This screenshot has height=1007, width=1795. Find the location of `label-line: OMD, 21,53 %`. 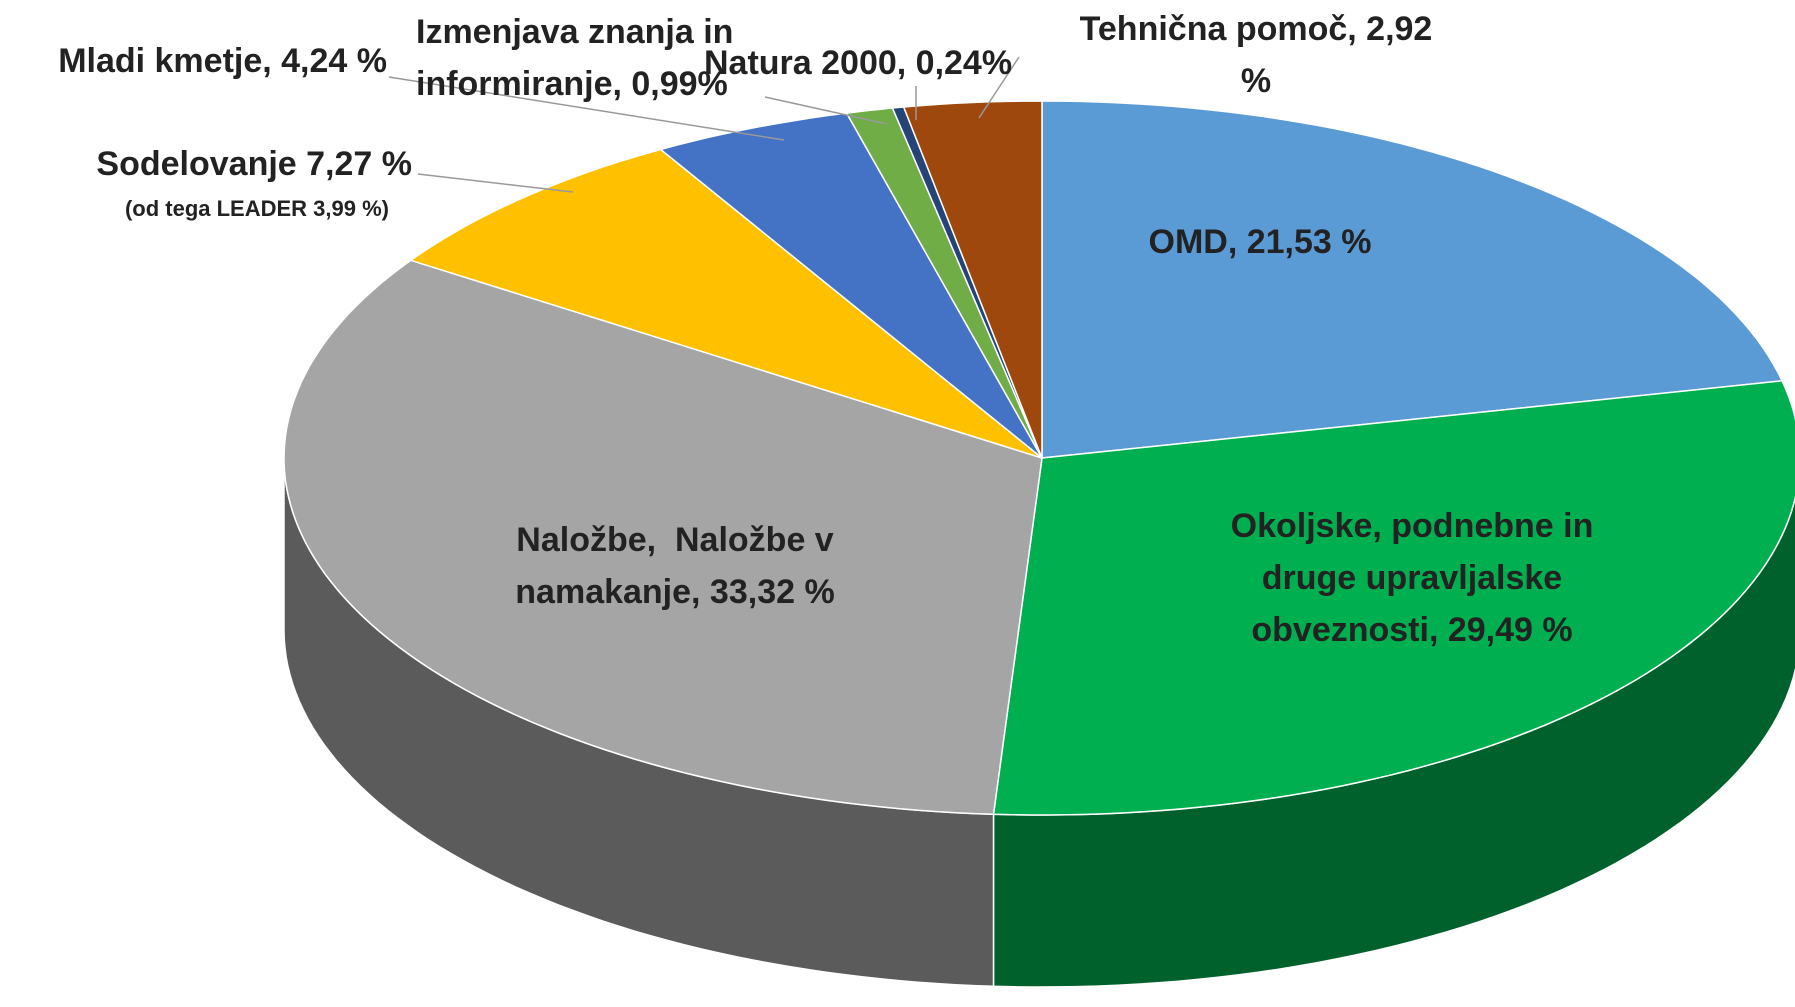

label-line: OMD, 21,53 % is located at coordinates (1260, 242).